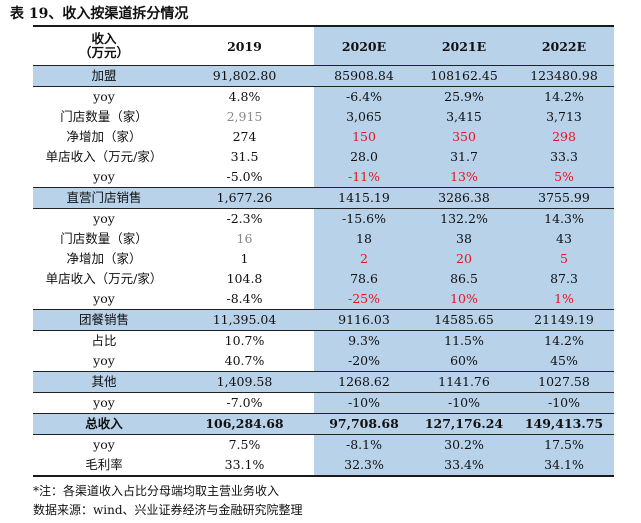 The height and width of the screenshot is (523, 641). I want to click on value-cell: -6.4%, so click(364, 96).